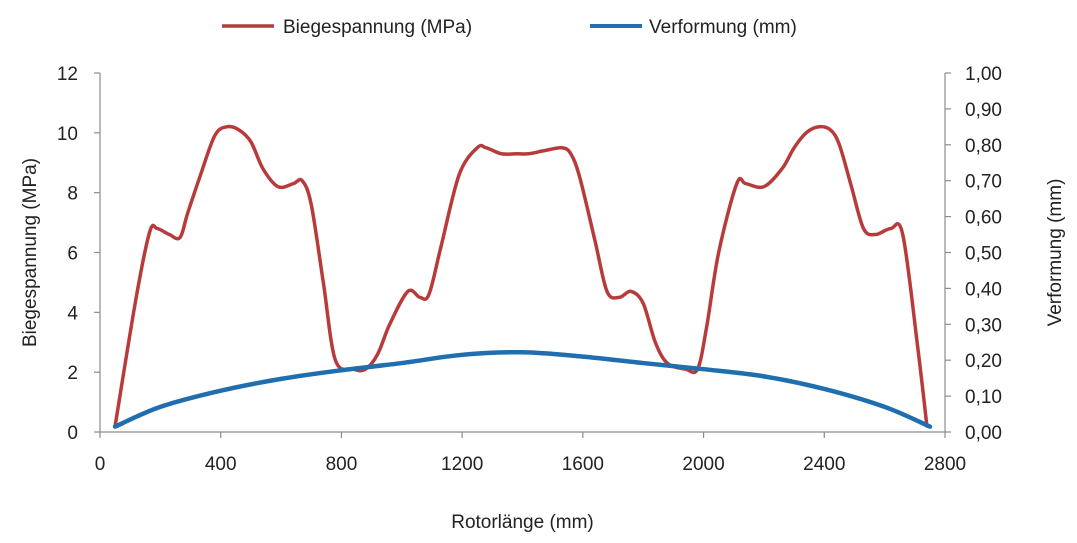 The image size is (1077, 543). What do you see at coordinates (983, 361) in the screenshot?
I see `y-right-tick-label: 0,20` at bounding box center [983, 361].